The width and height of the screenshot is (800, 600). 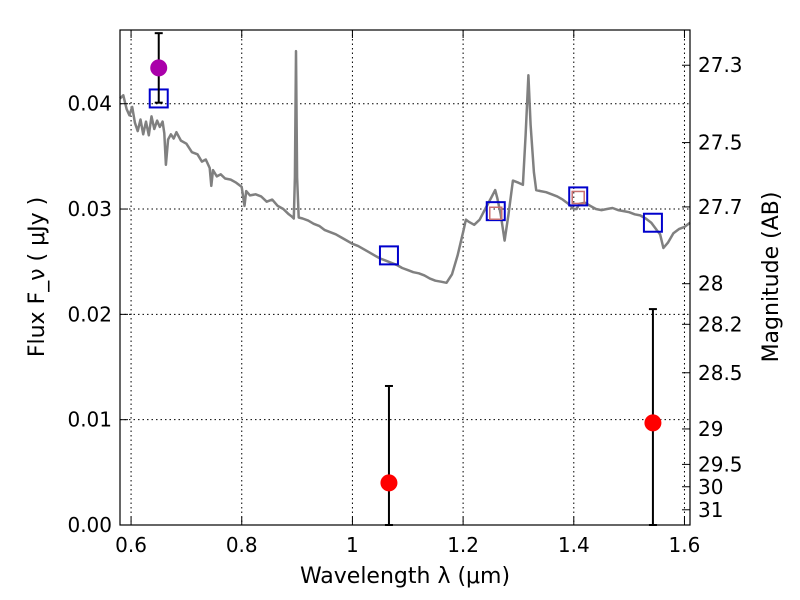 What do you see at coordinates (720, 207) in the screenshot?
I see `mag-tick-label: 27.7` at bounding box center [720, 207].